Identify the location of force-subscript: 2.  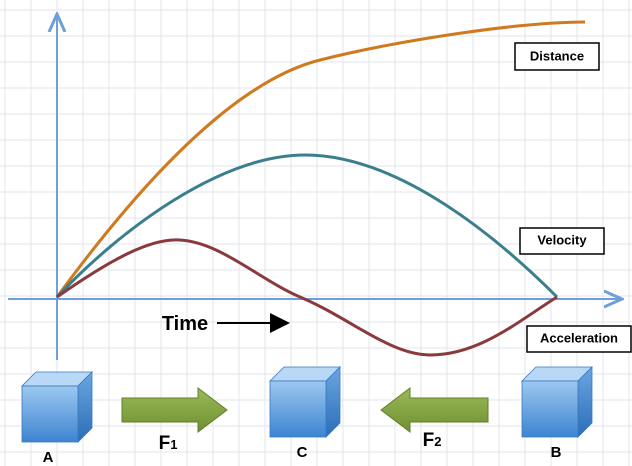
(437, 441).